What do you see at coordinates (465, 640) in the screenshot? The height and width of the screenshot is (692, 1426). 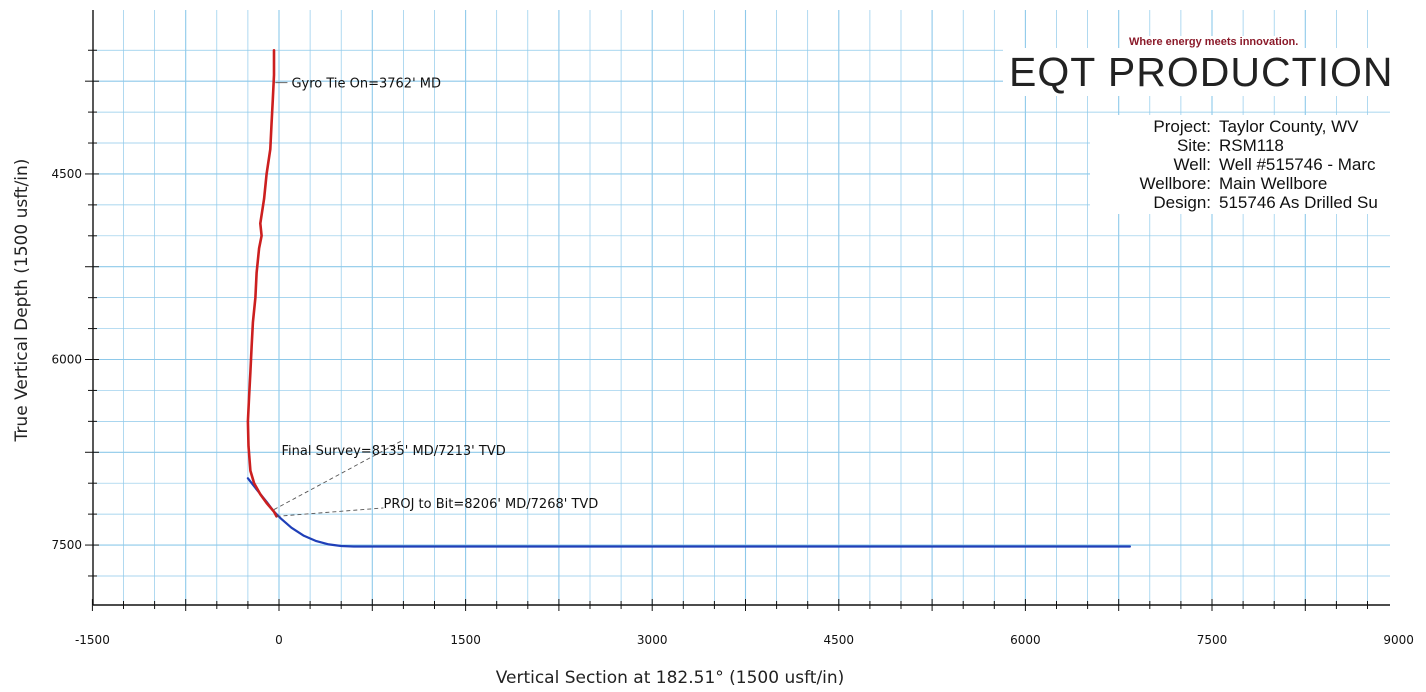 I see `x-tick-label: 1500` at bounding box center [465, 640].